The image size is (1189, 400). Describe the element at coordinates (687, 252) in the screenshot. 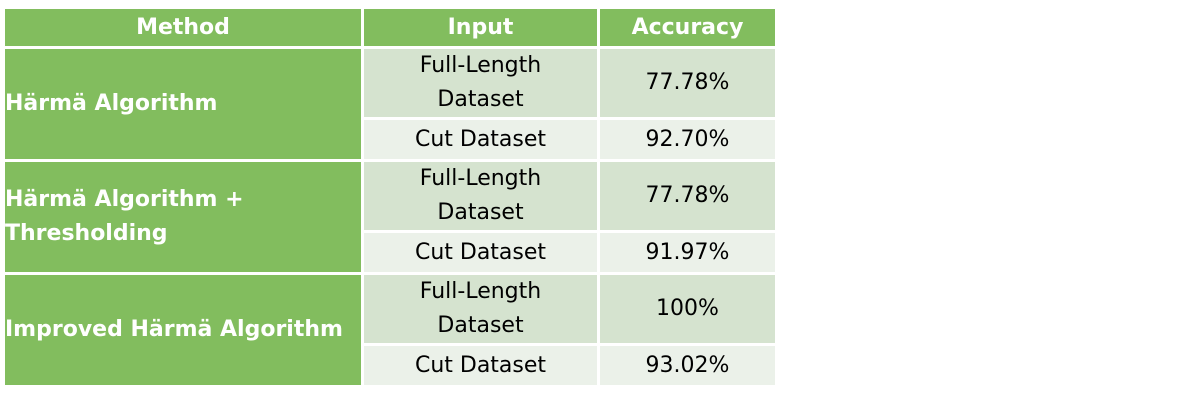

I see `accuracy-cell: 91.97%` at that location.